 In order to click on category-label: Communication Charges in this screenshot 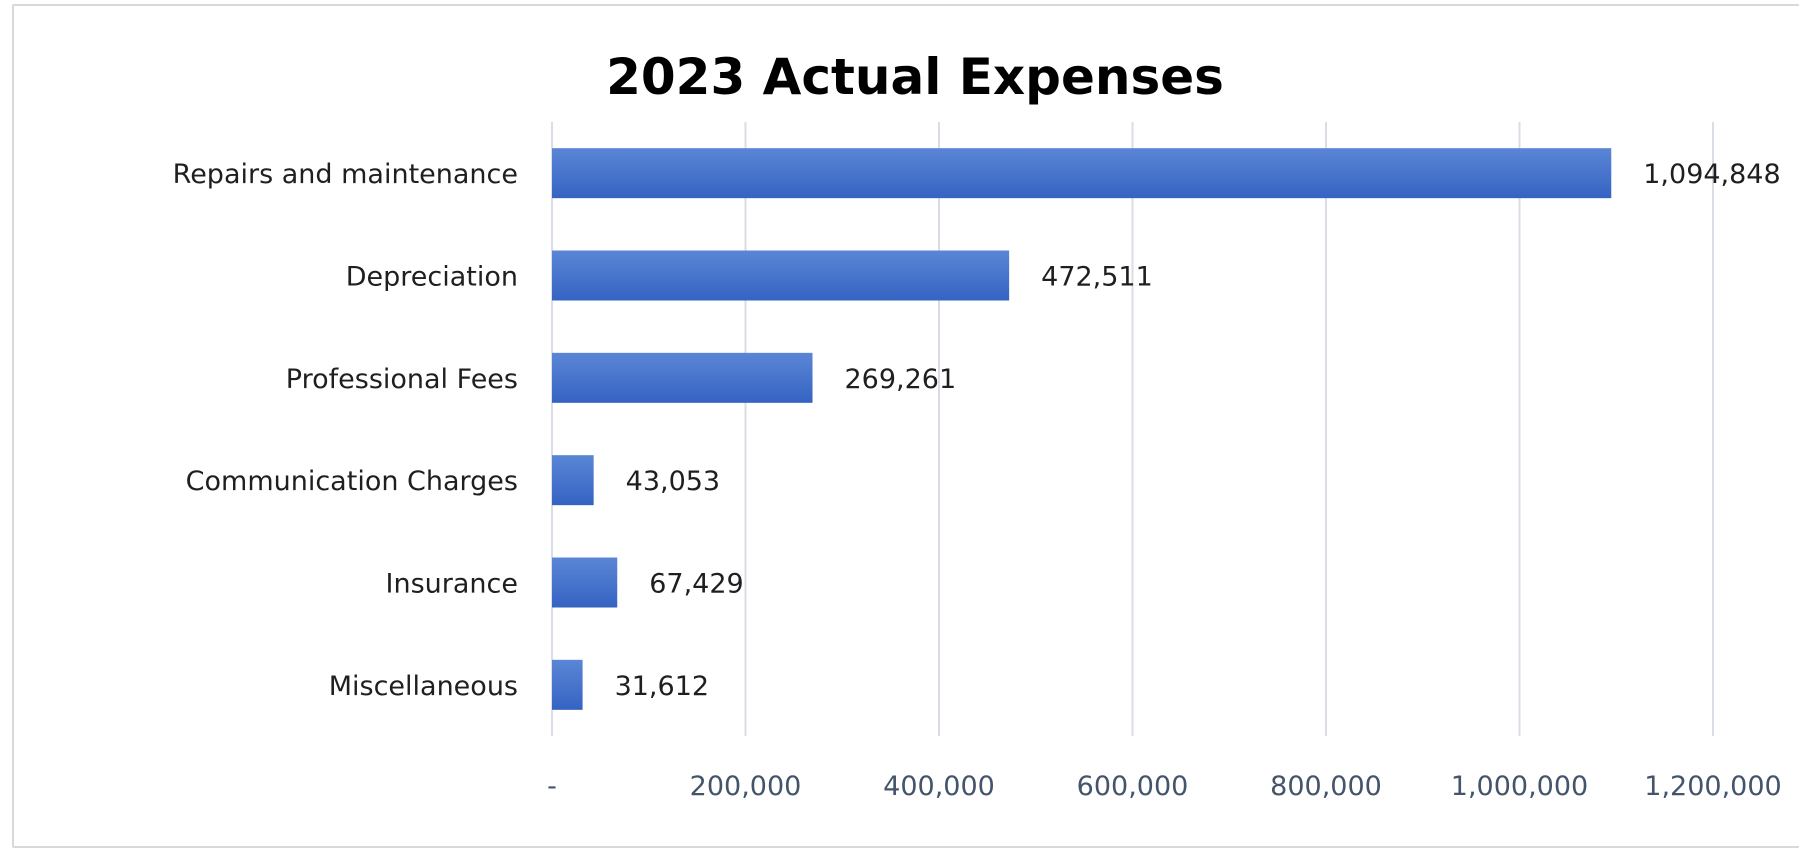, I will do `click(352, 481)`.